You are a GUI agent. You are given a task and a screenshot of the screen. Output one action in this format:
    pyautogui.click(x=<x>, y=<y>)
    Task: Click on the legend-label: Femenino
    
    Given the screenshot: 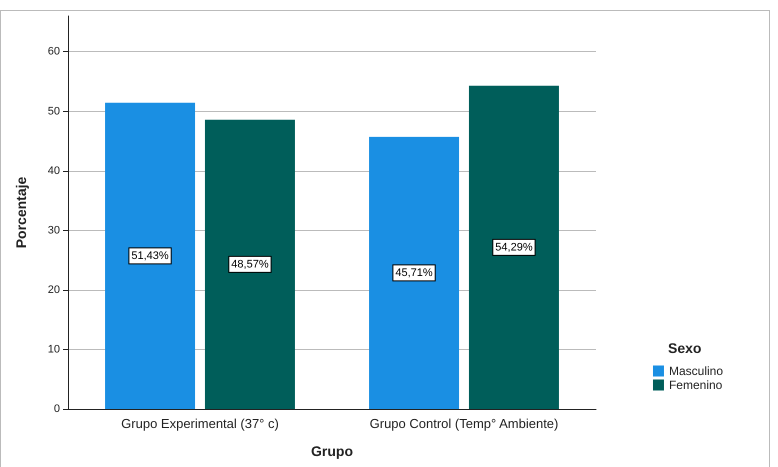 What is the action you would take?
    pyautogui.click(x=695, y=385)
    